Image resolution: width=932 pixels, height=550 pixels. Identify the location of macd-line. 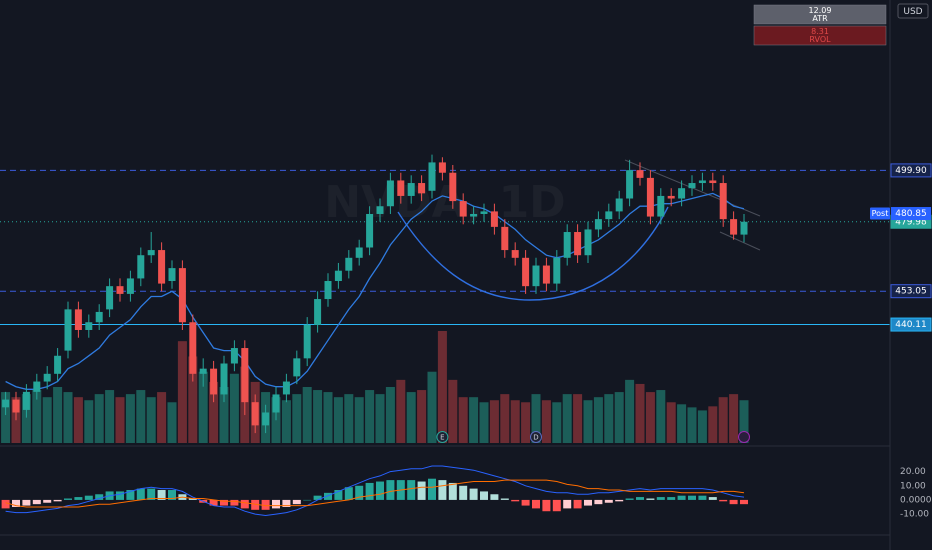
(375, 491).